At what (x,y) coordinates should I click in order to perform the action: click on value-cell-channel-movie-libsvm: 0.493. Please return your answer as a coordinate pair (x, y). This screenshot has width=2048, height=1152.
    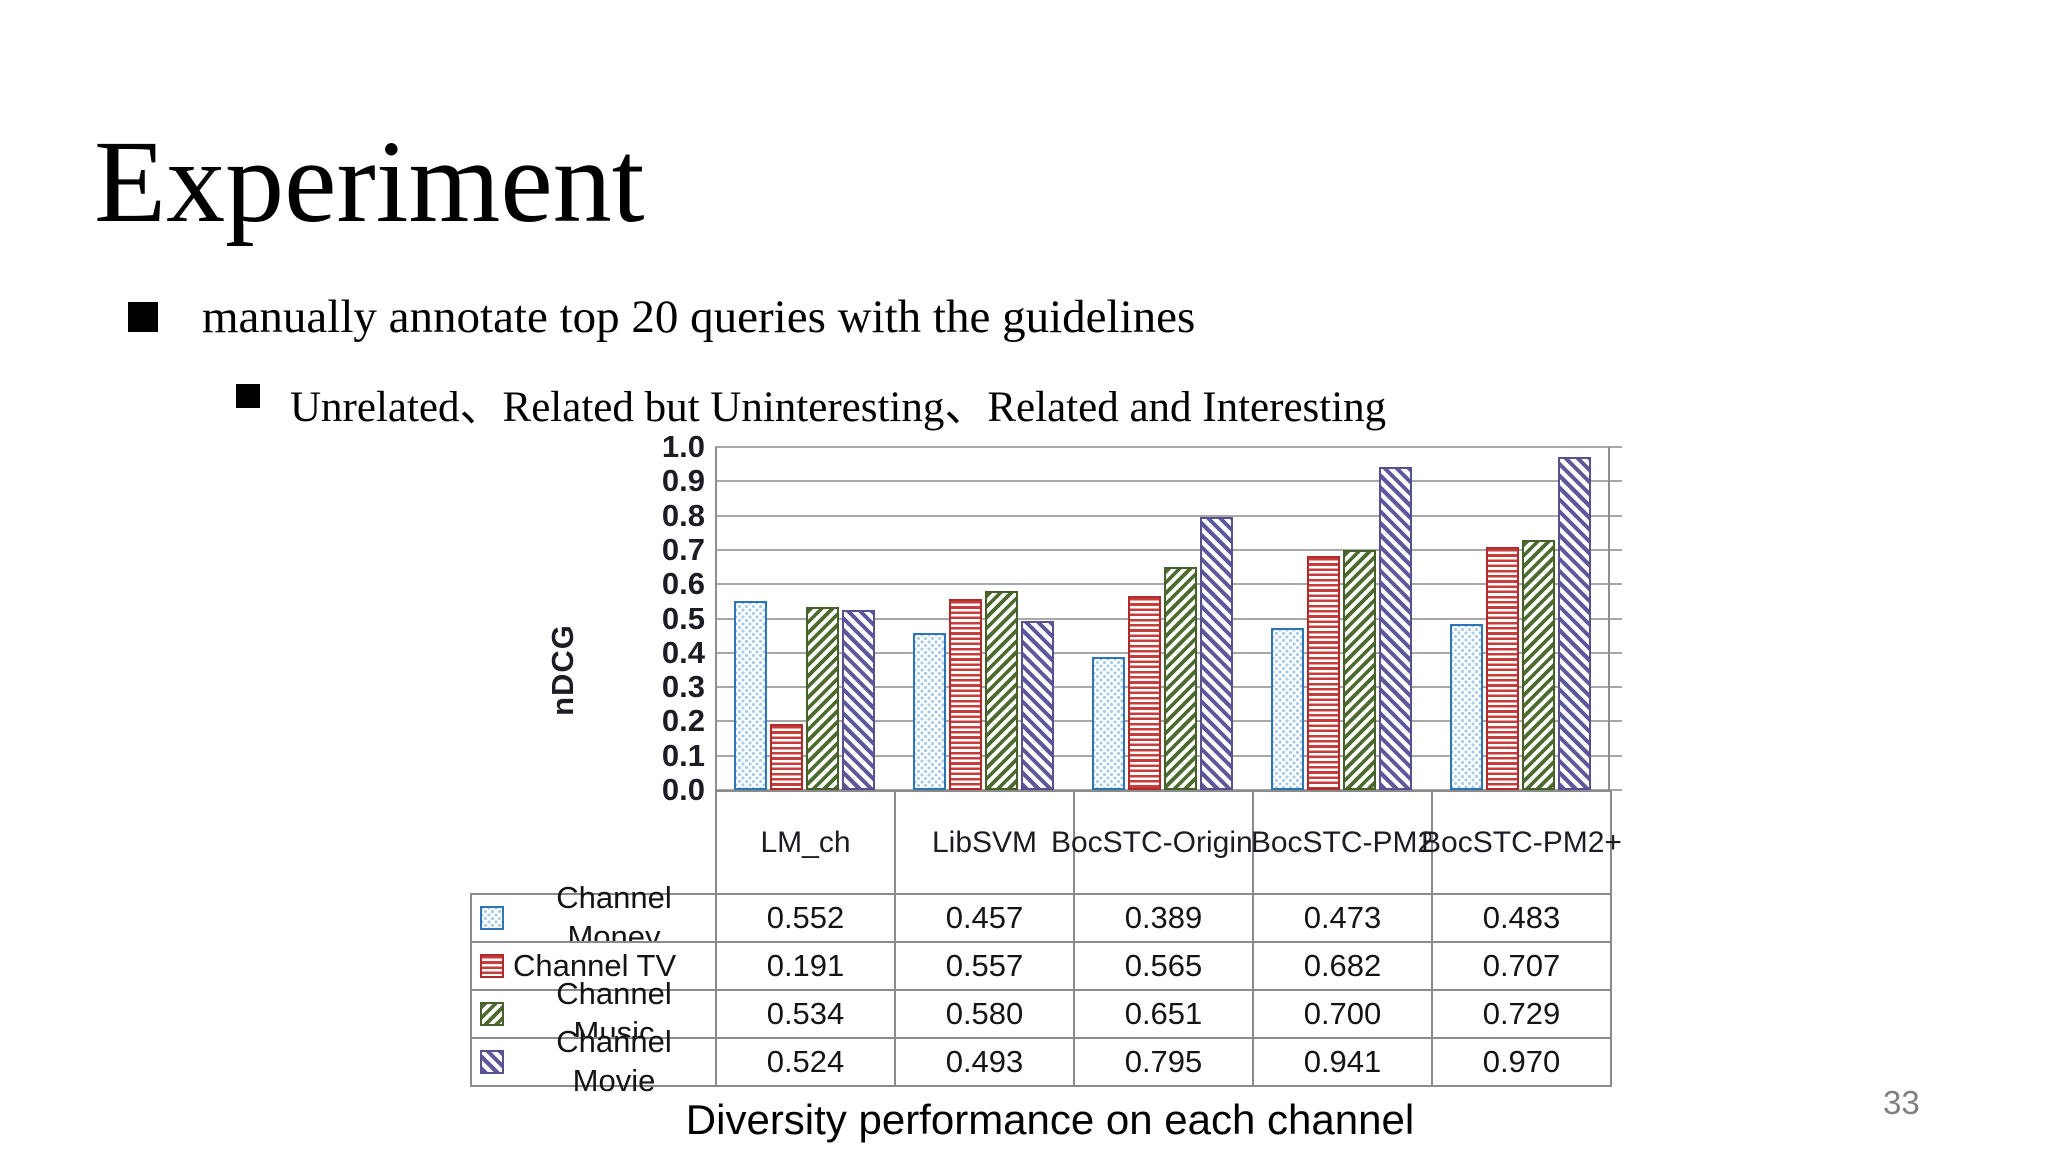
    Looking at the image, I should click on (984, 1062).